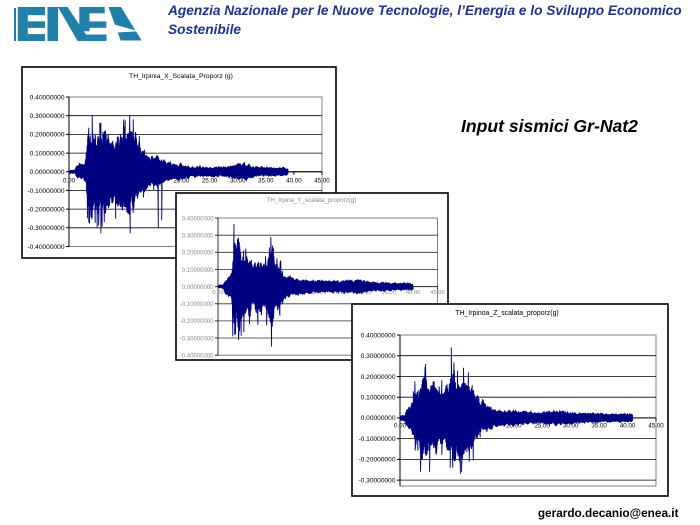 This screenshot has width=700, height=525. What do you see at coordinates (312, 200) in the screenshot?
I see `svg-text: TH_Irpina_Y_scalata_proporz(g)` at bounding box center [312, 200].